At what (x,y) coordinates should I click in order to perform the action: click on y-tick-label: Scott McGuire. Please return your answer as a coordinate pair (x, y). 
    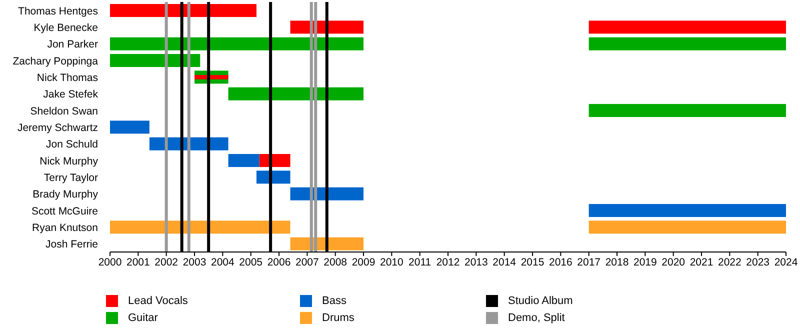
    Looking at the image, I should click on (64, 211).